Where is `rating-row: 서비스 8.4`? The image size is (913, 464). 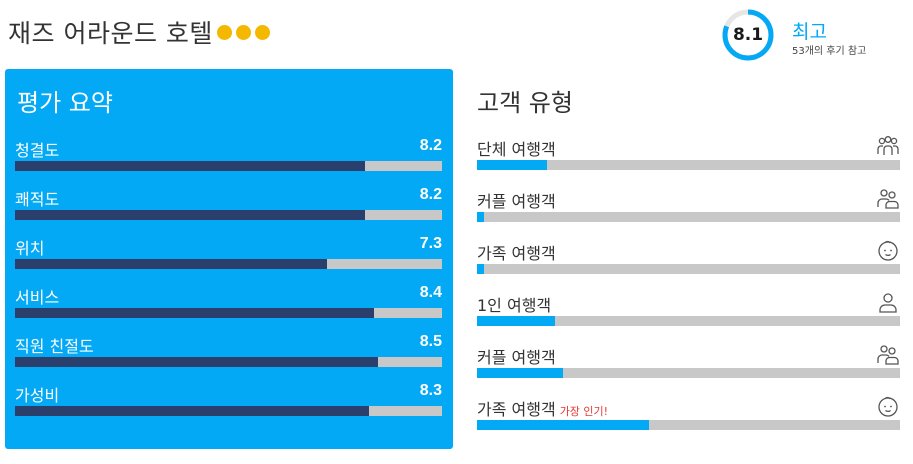 rating-row: 서비스 8.4 is located at coordinates (228, 302).